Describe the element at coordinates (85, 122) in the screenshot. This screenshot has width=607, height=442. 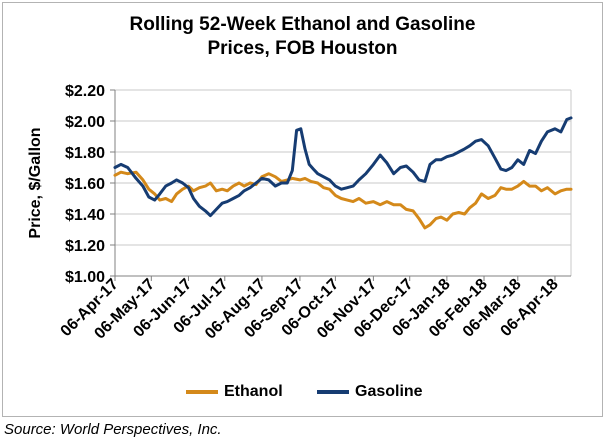
I see `y-tick-label: $2.00` at that location.